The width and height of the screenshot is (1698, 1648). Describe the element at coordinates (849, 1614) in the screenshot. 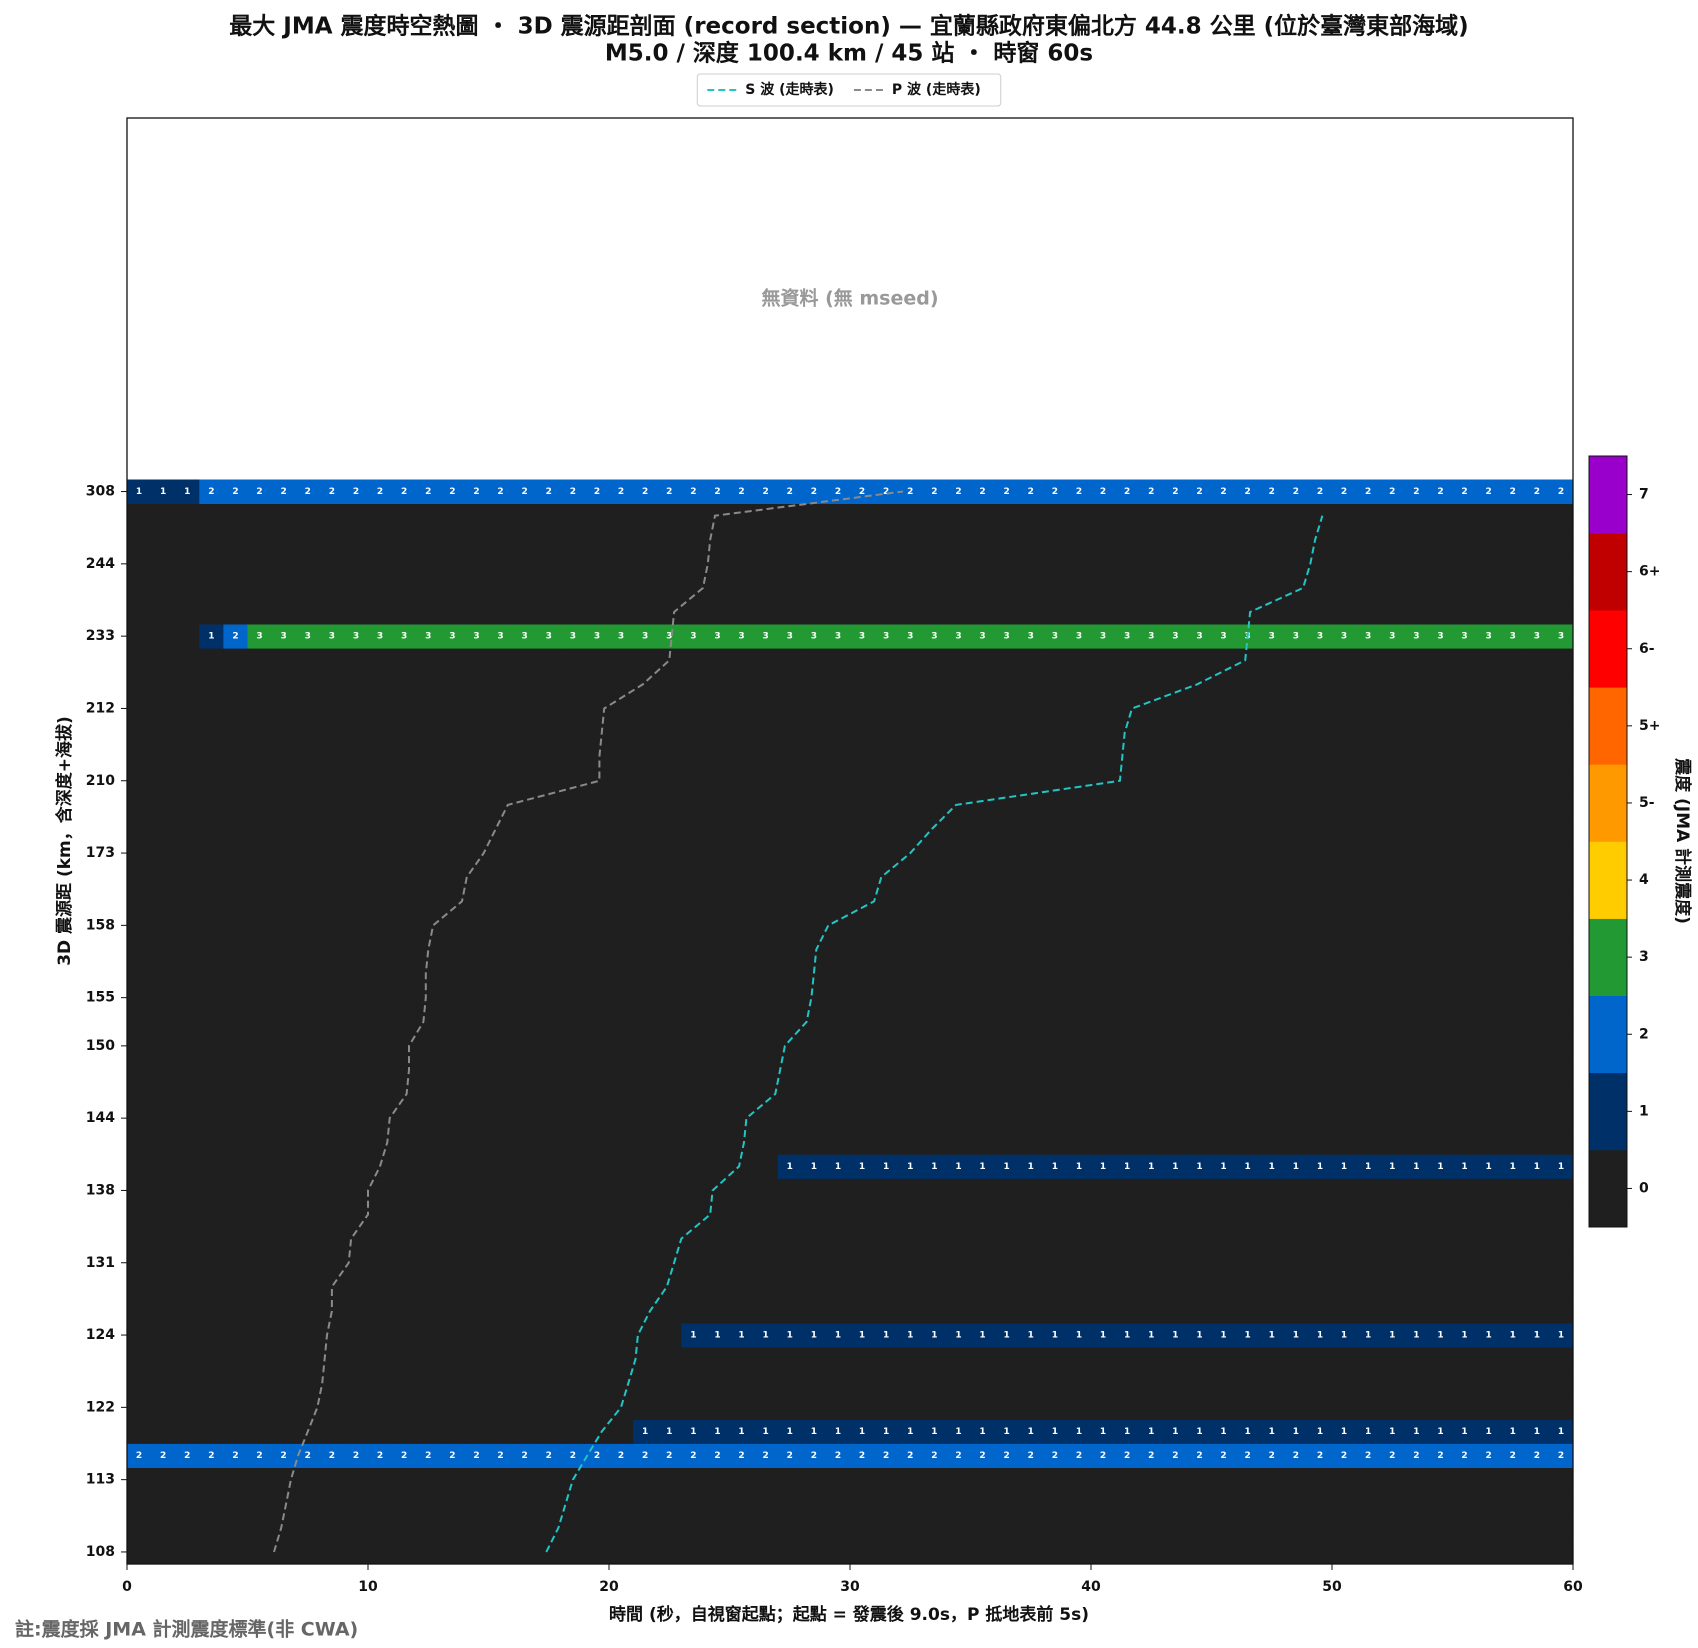

I see `x-axis-label: 時間 (秒，自視窗起點；起點 = 發震後 9.0s，P 抵地表前 5s)` at that location.